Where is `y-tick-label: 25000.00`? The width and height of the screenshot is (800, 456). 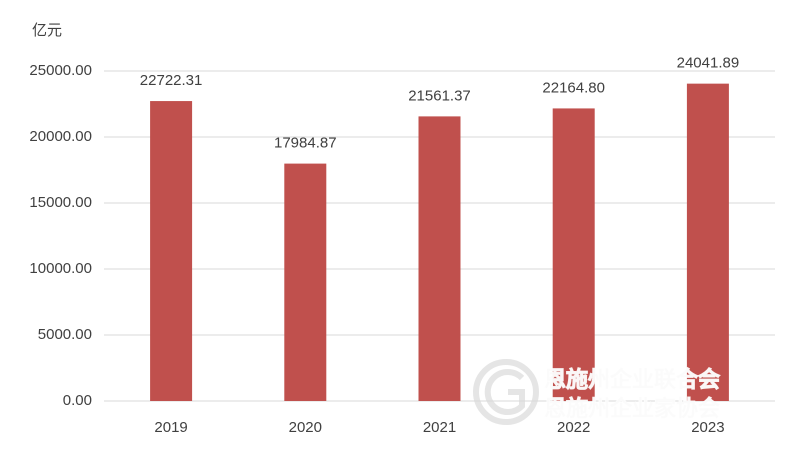
y-tick-label: 25000.00 is located at coordinates (60, 70).